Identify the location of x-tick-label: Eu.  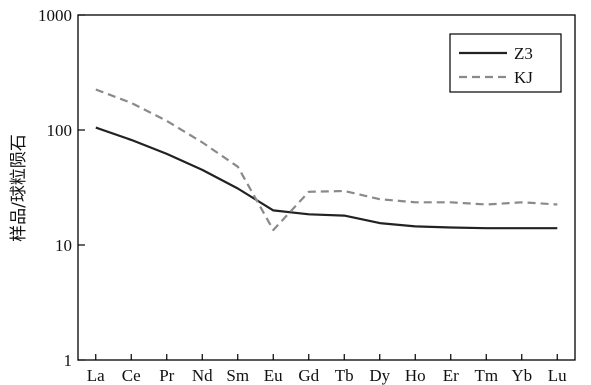
(273, 375).